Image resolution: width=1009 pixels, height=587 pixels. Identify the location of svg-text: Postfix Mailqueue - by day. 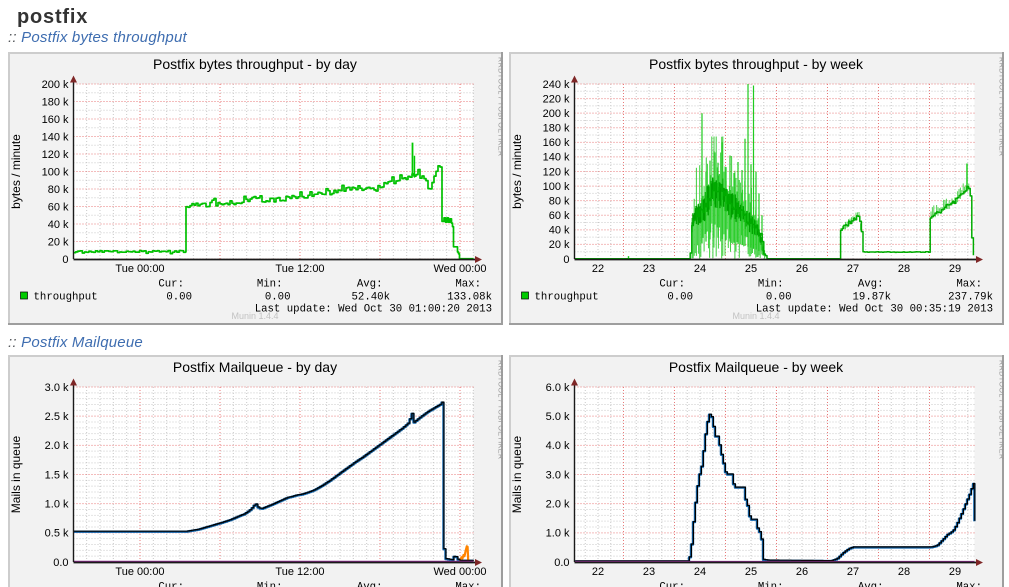
(255, 367).